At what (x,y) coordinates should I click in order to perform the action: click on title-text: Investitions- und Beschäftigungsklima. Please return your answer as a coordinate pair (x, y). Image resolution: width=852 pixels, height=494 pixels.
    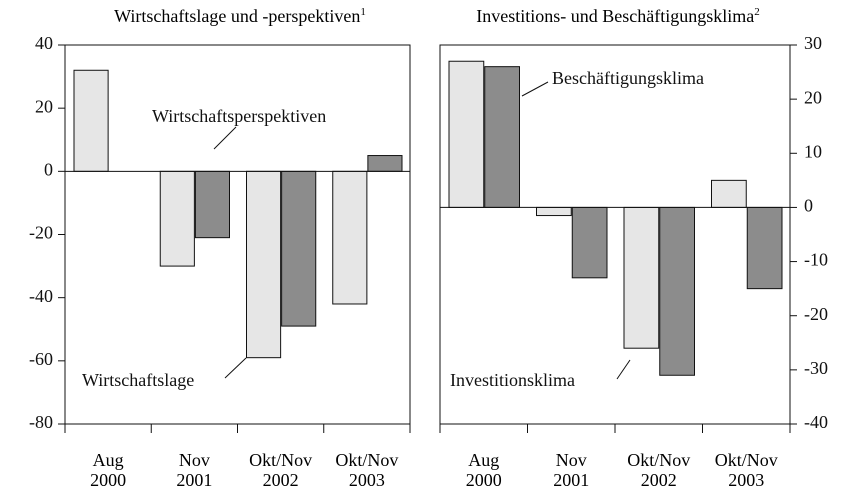
    Looking at the image, I should click on (615, 16).